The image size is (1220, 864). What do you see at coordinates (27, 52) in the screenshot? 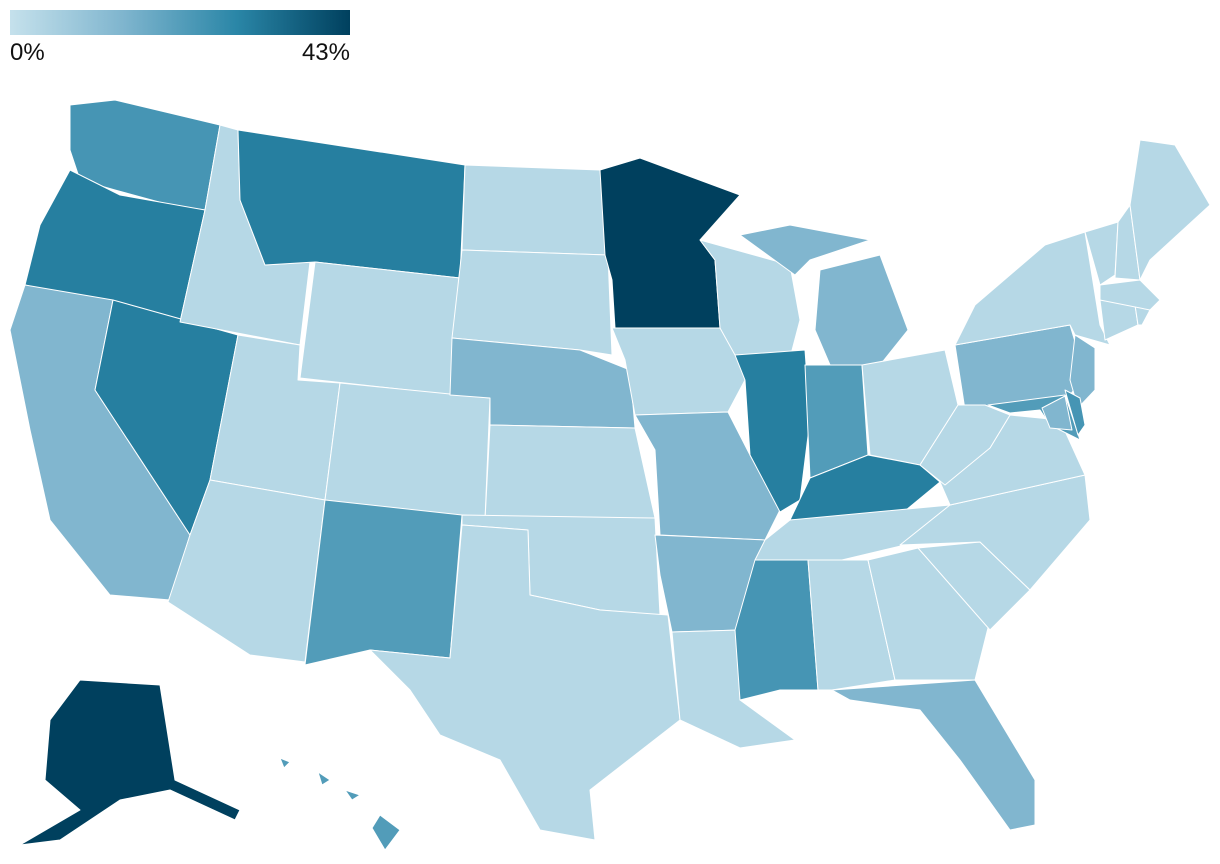
I see `legend-label: 0%` at bounding box center [27, 52].